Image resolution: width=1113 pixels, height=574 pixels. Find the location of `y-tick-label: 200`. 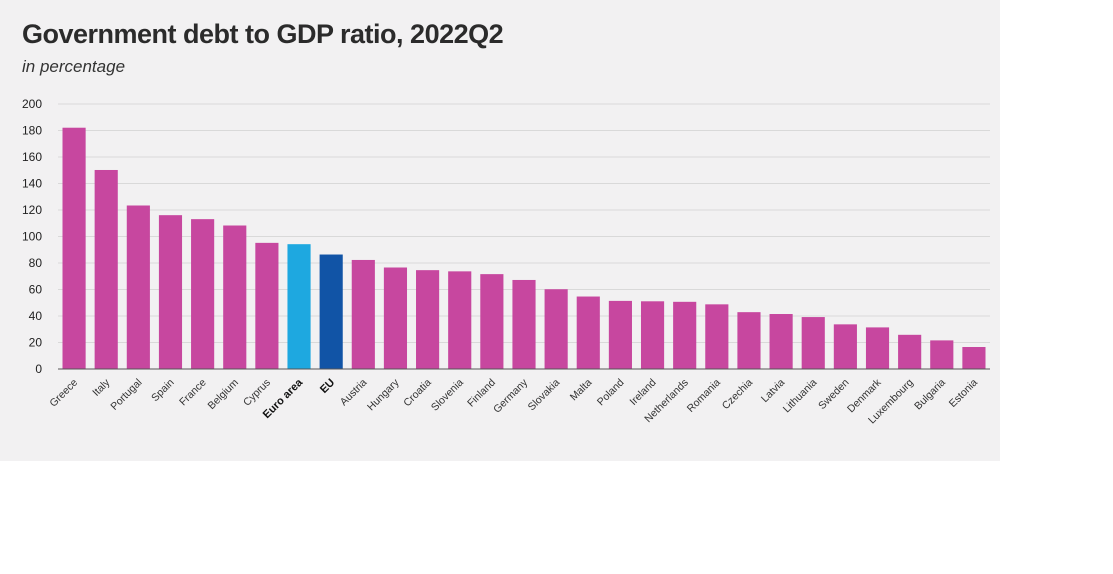

y-tick-label: 200 is located at coordinates (32, 104).